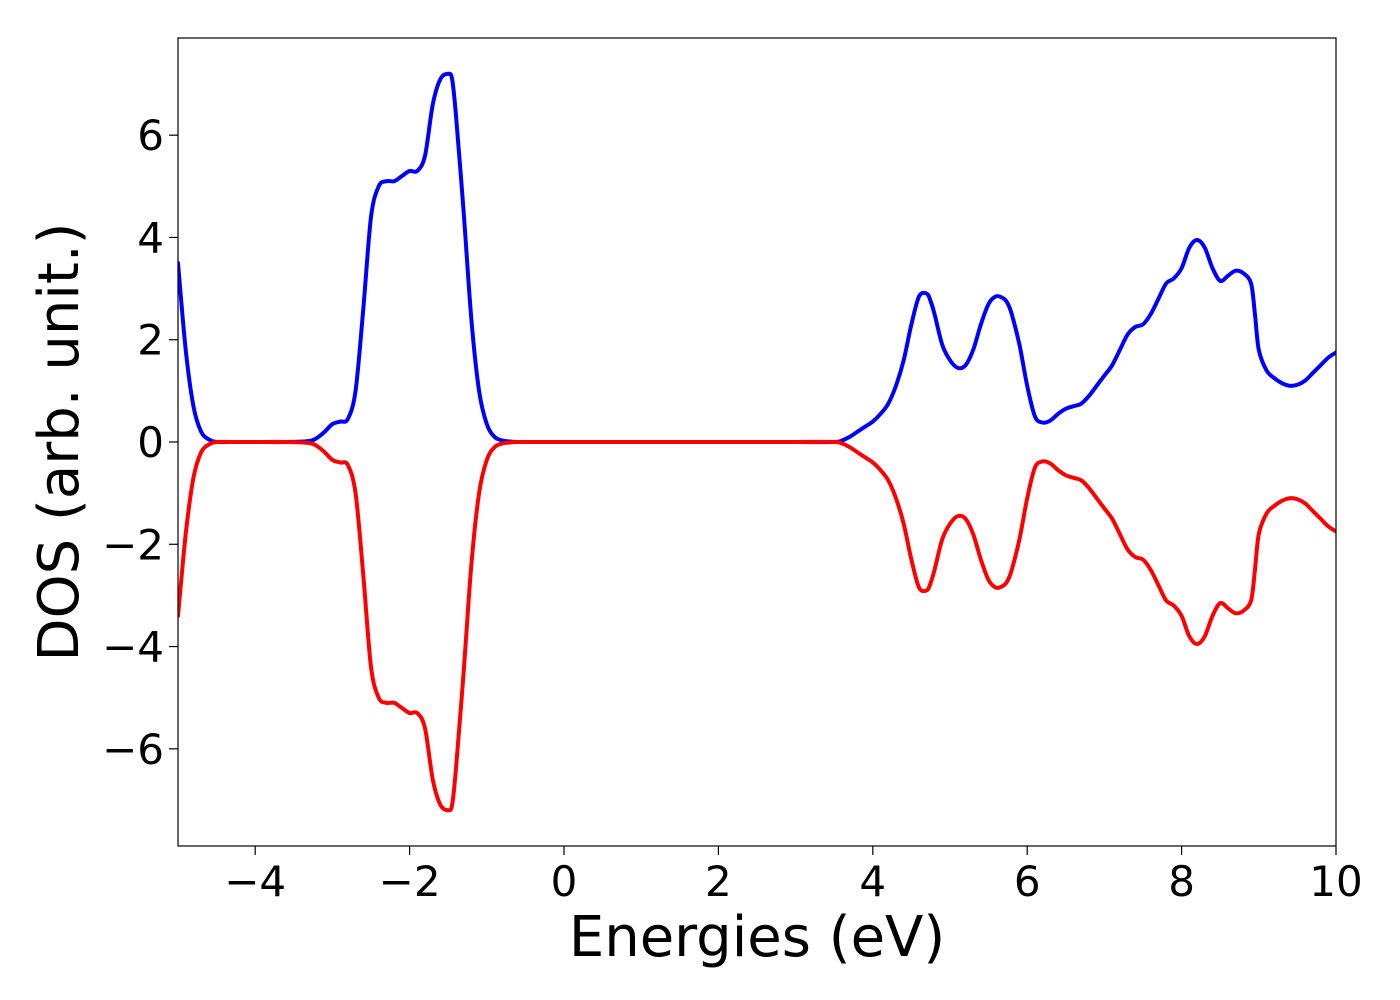 This screenshot has width=1400, height=1000. Describe the element at coordinates (1335, 881) in the screenshot. I see `x-tick-label: 10` at that location.